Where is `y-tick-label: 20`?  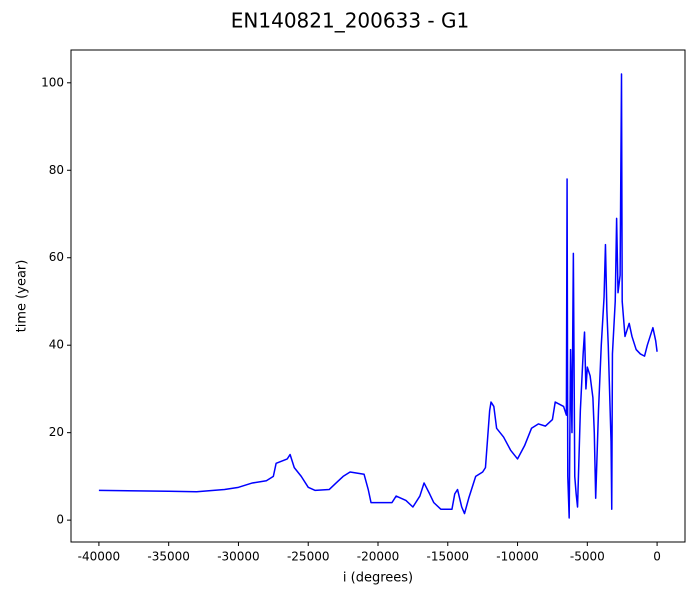 y-tick-label: 20 is located at coordinates (56, 432).